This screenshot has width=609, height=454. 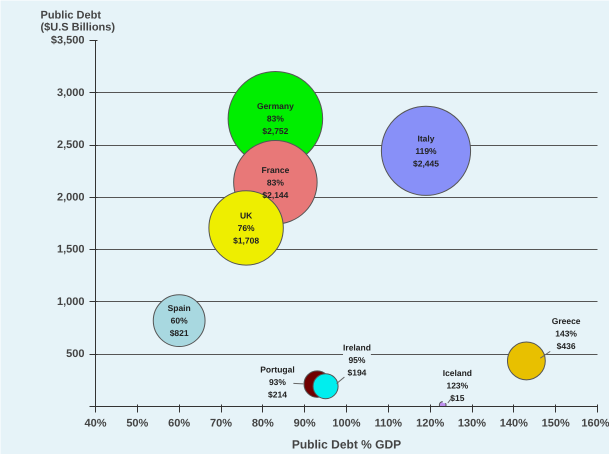 I want to click on x-tick-label: 80%, so click(x=263, y=424).